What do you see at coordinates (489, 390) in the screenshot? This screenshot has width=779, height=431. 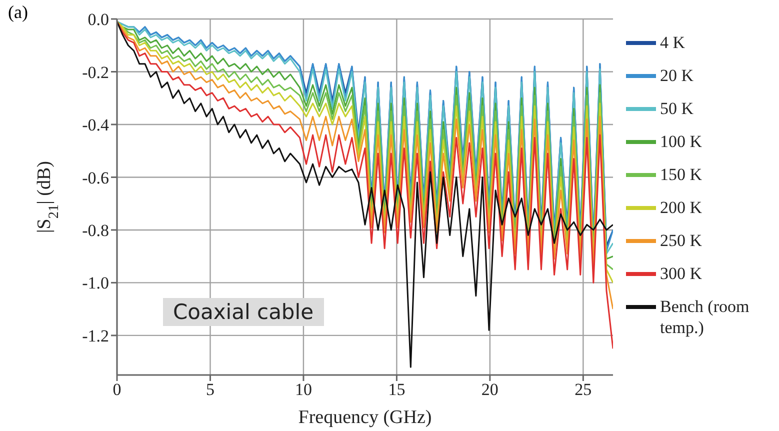 I see `x-tick-label: 20` at bounding box center [489, 390].